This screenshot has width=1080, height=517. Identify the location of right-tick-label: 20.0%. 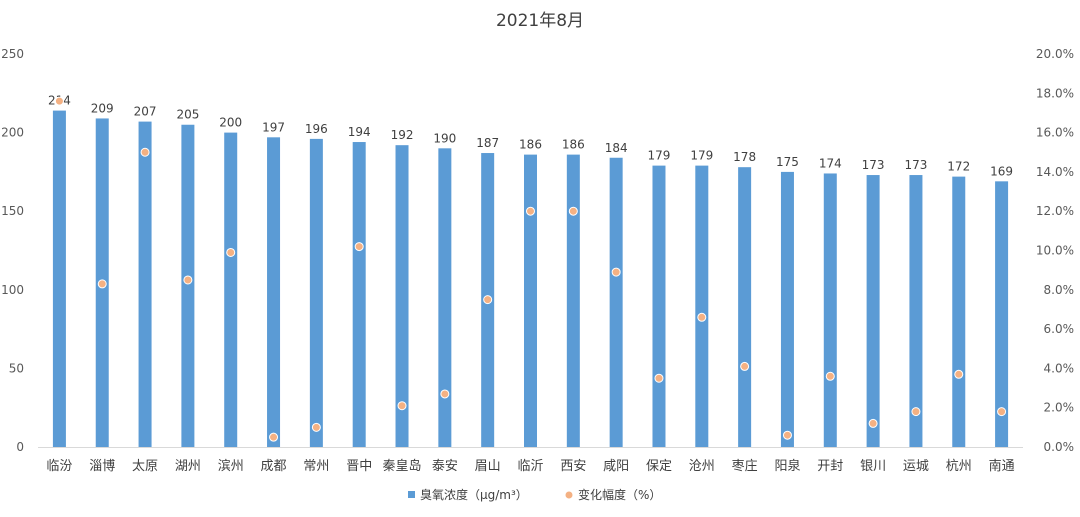
(1055, 54).